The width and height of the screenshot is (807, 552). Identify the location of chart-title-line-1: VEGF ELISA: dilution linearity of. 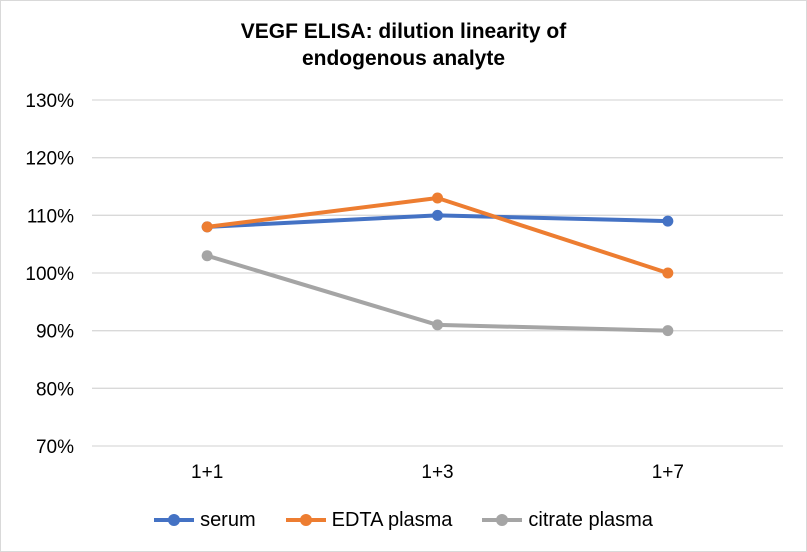
(403, 31).